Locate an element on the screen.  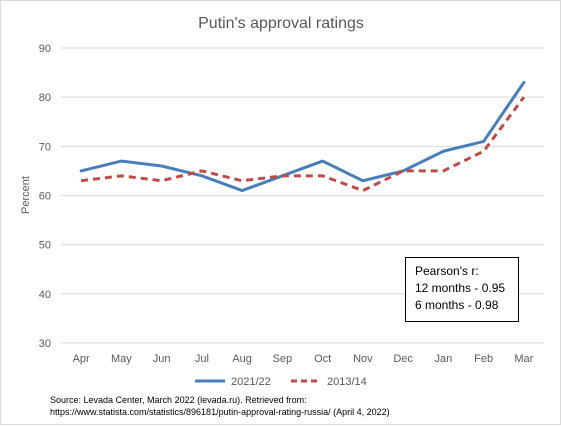
annotation-line-12-months: 12 months - 0.95 is located at coordinates (460, 288).